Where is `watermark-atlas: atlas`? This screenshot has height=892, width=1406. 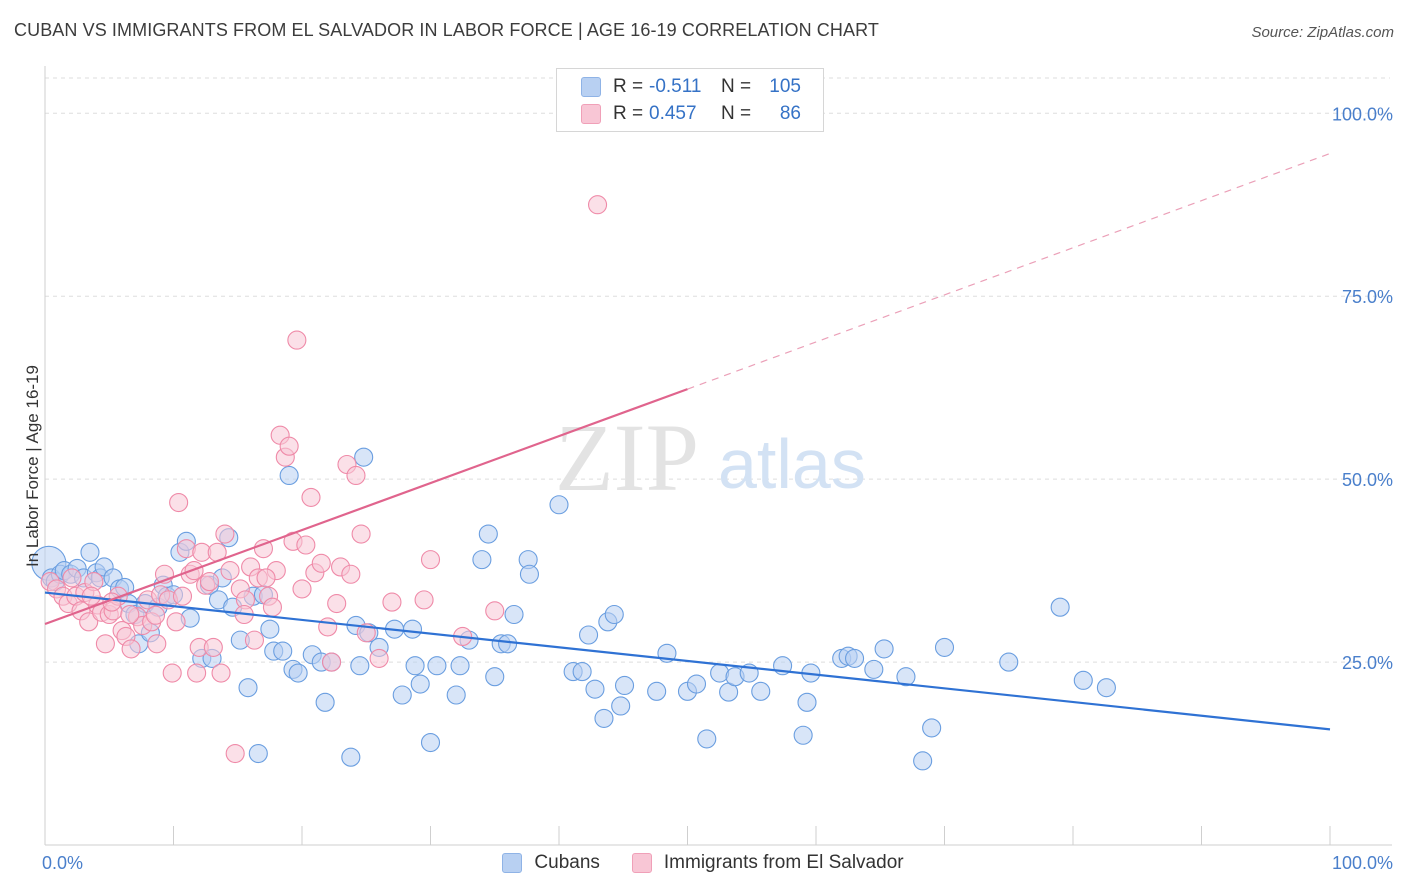
watermark-atlas: atlas is located at coordinates (792, 464).